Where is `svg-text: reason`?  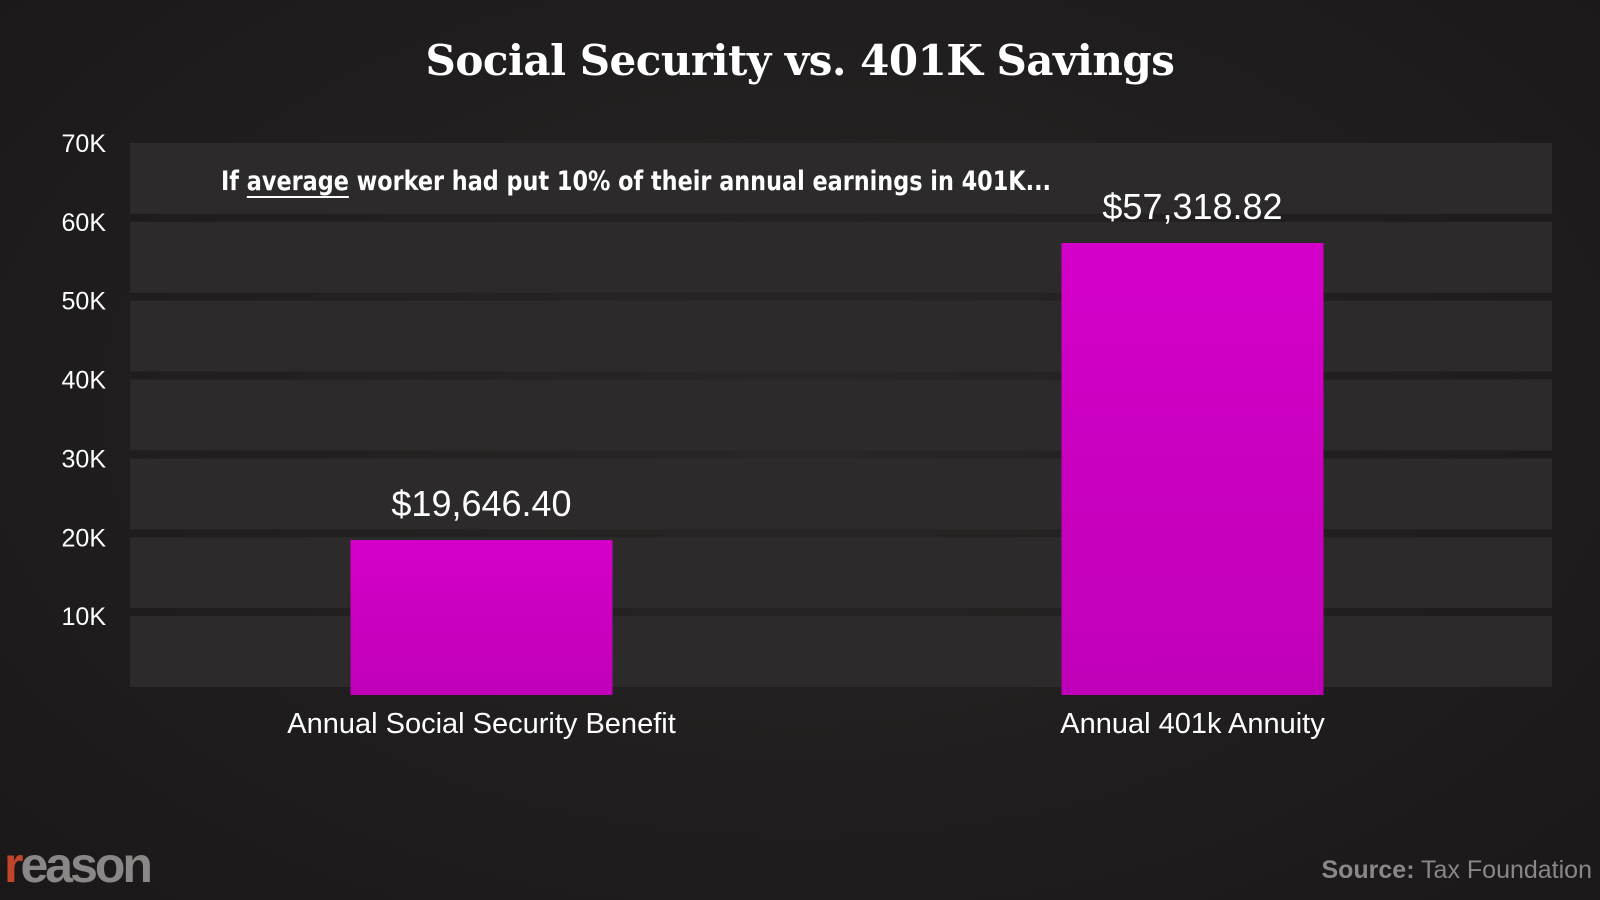
svg-text: reason is located at coordinates (77, 865).